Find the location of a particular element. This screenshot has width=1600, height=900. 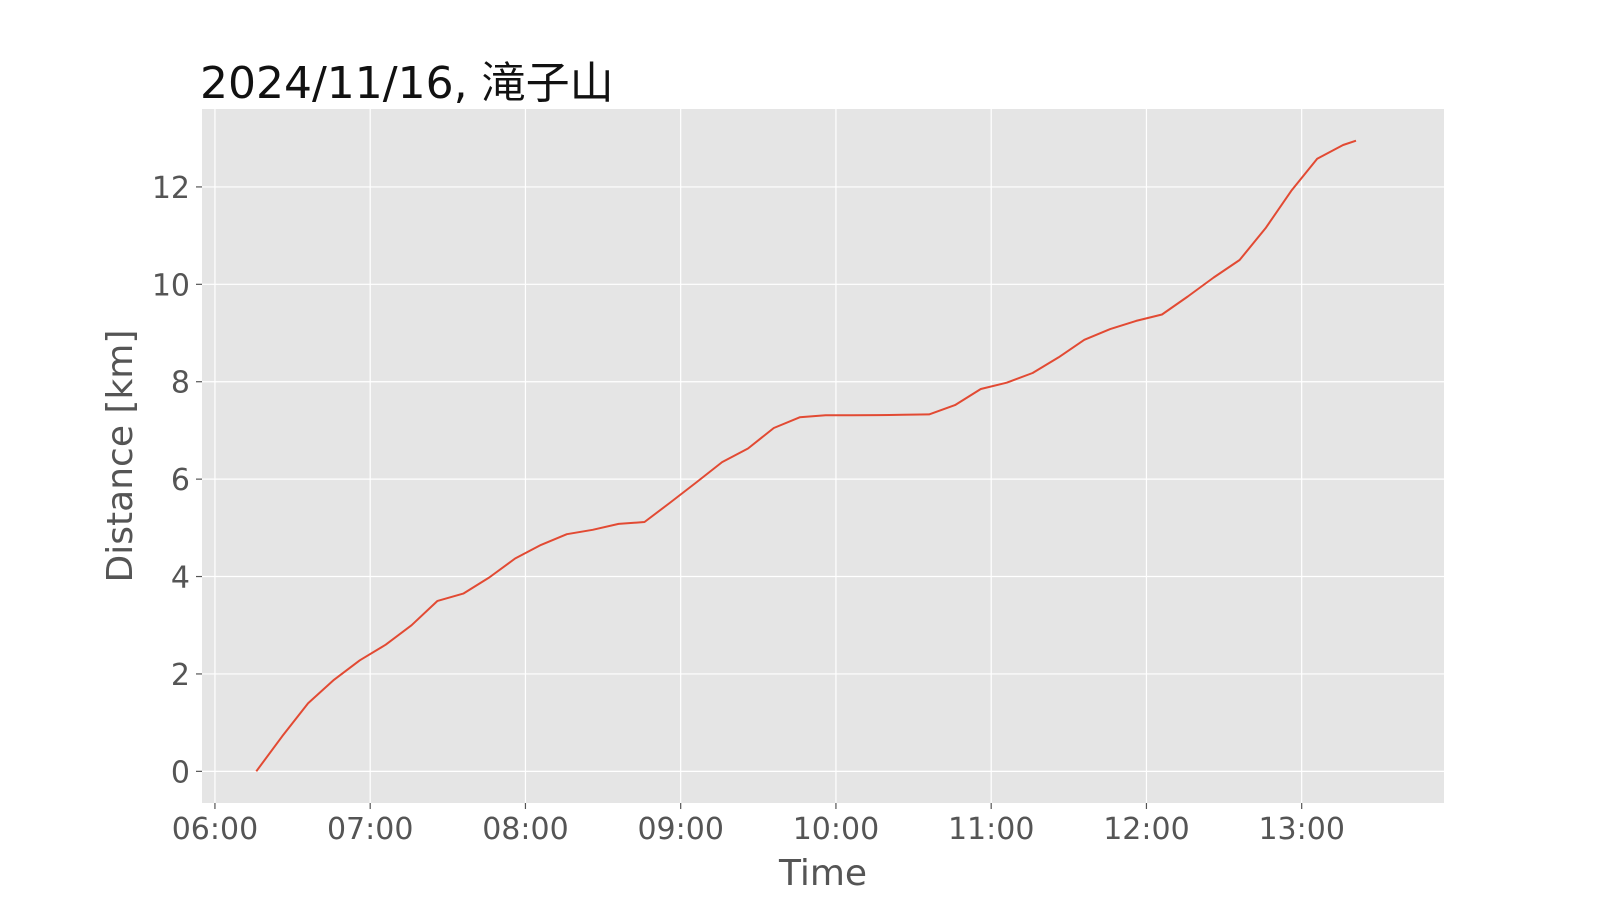

chart-title: 2024/11/16, 滝子山 is located at coordinates (407, 83).